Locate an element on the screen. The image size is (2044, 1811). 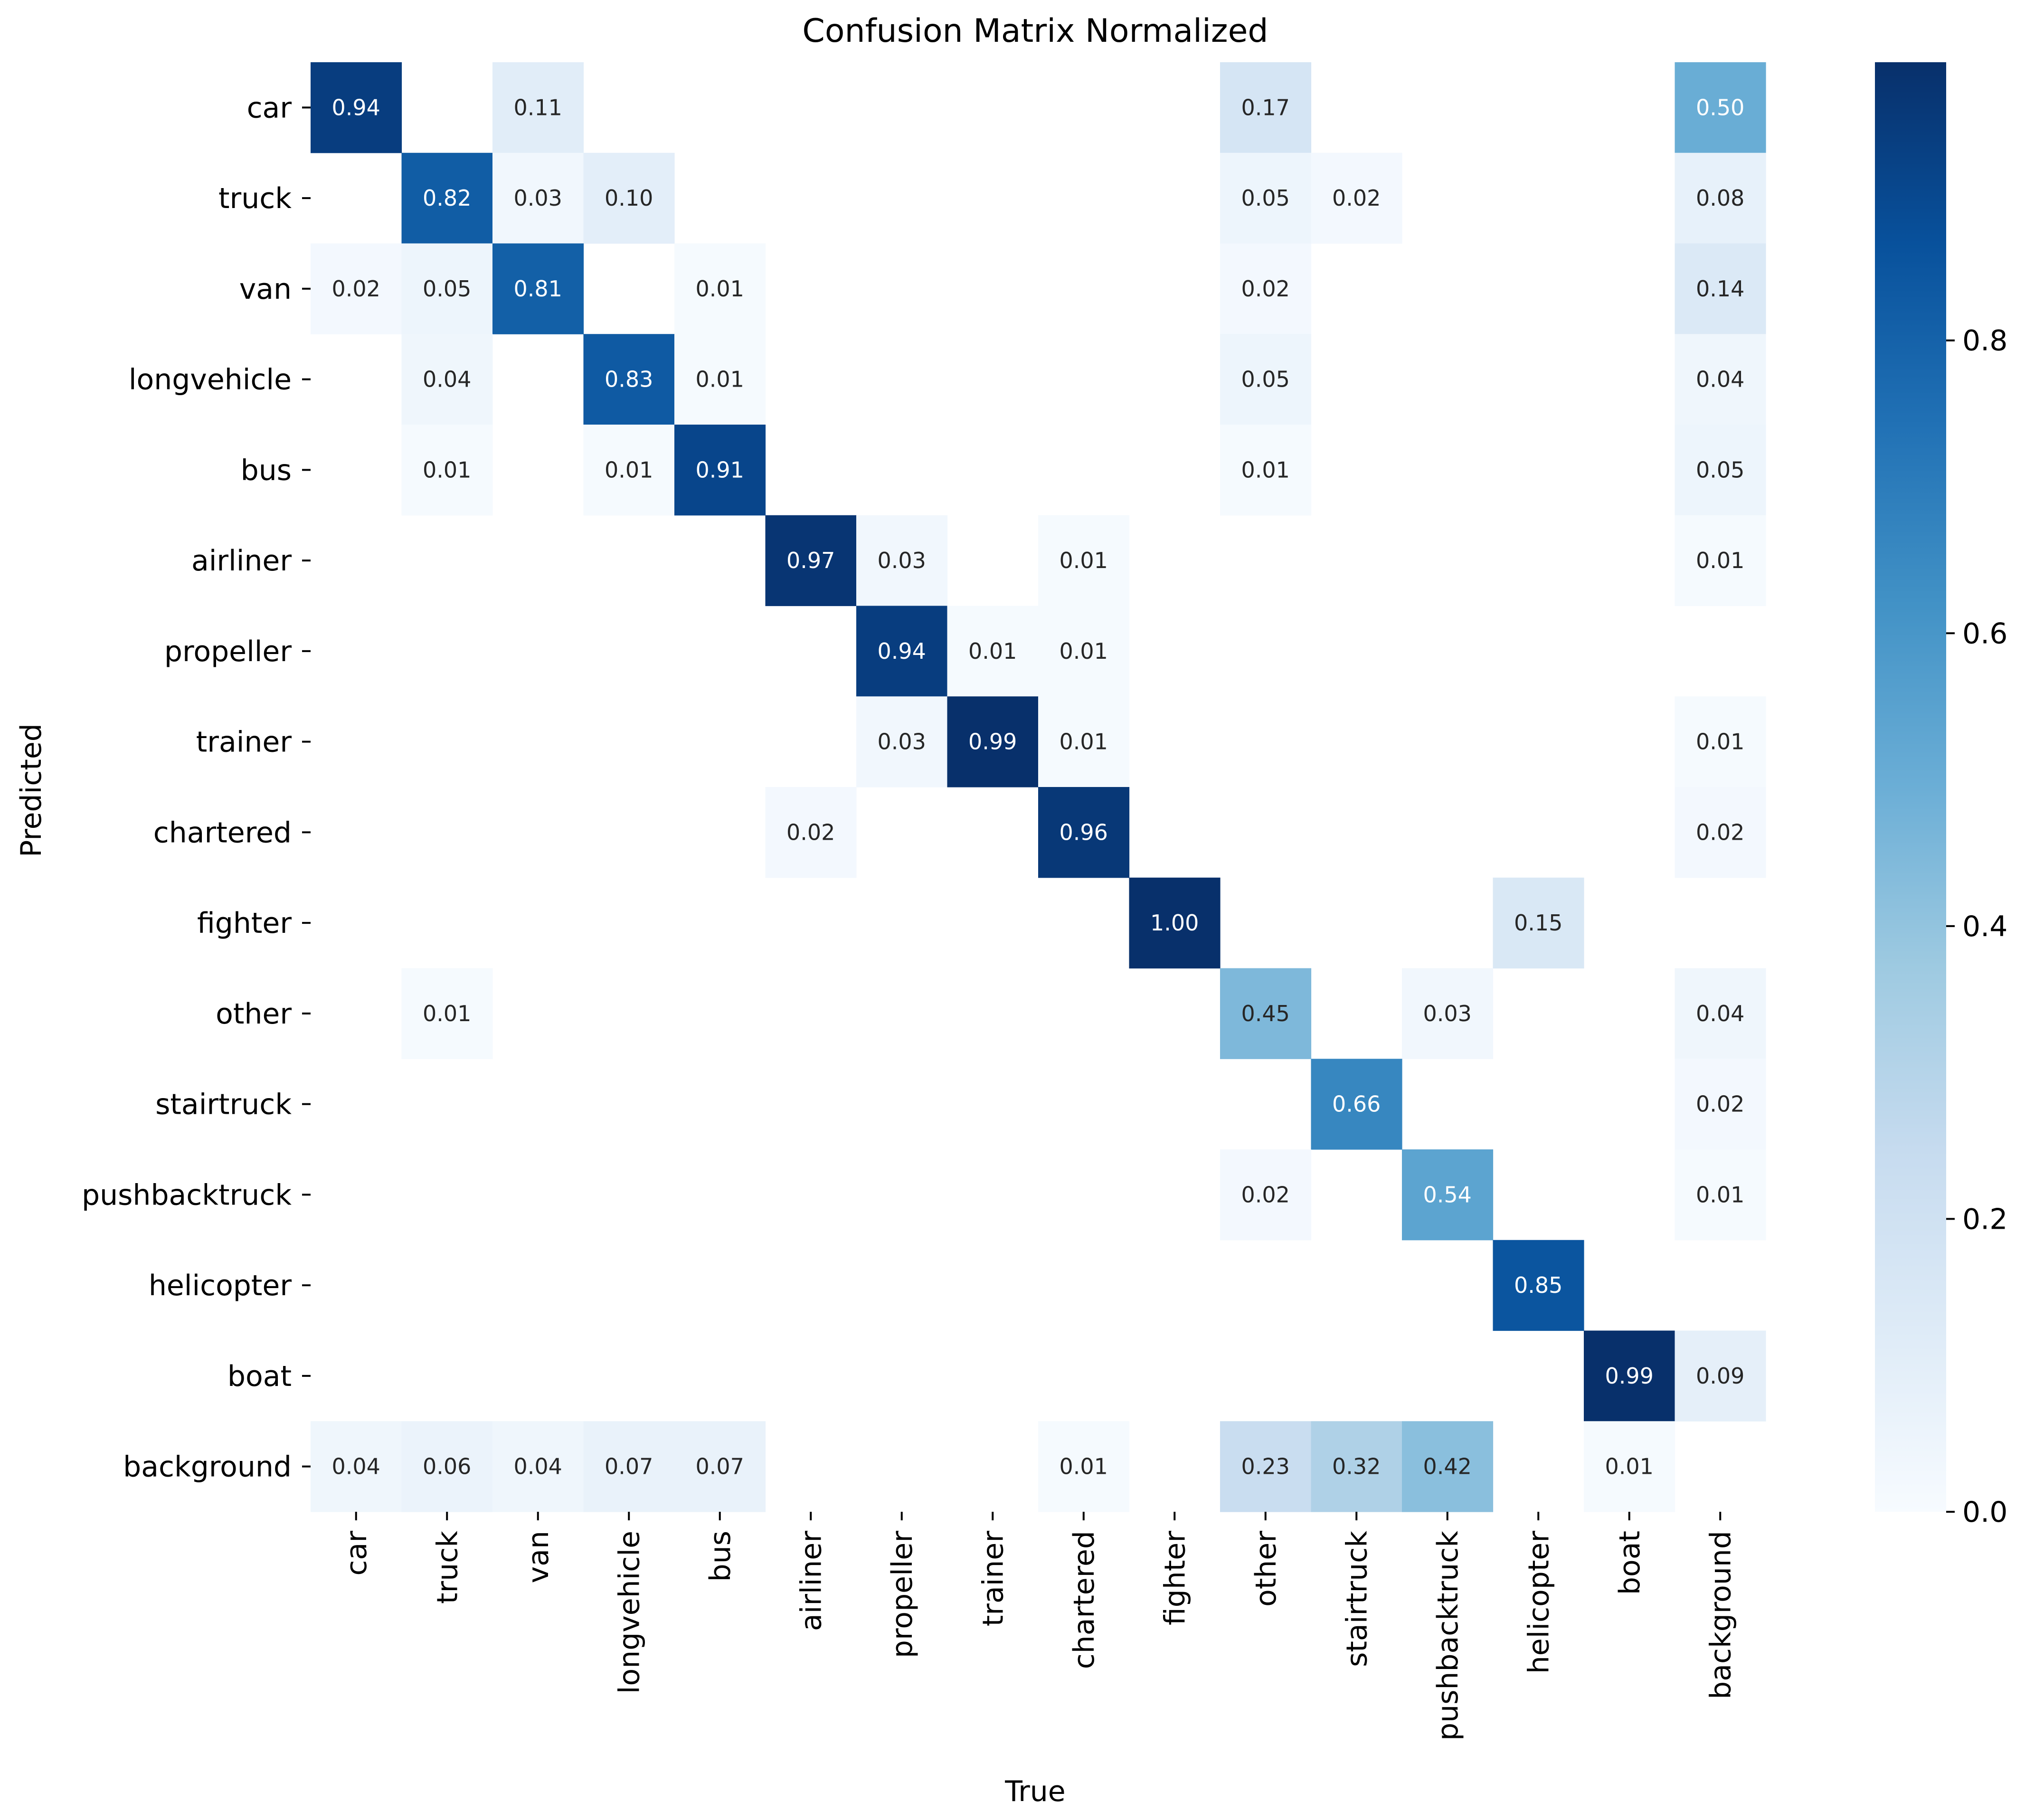
heatmap-cell-trainer-propeller is located at coordinates (902, 741).